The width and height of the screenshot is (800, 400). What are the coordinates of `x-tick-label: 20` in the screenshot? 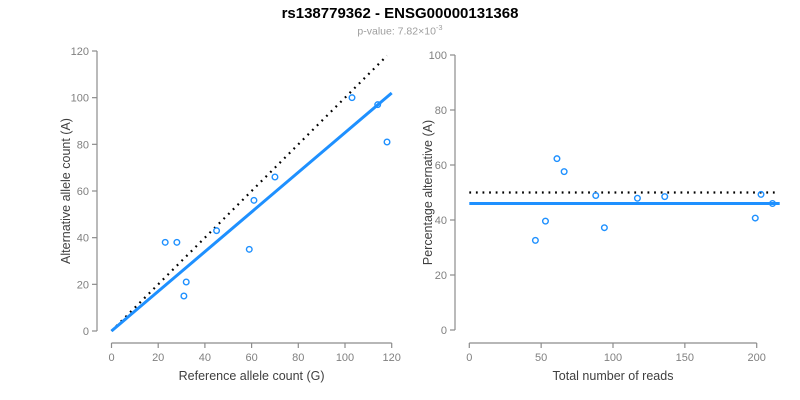 It's located at (158, 358).